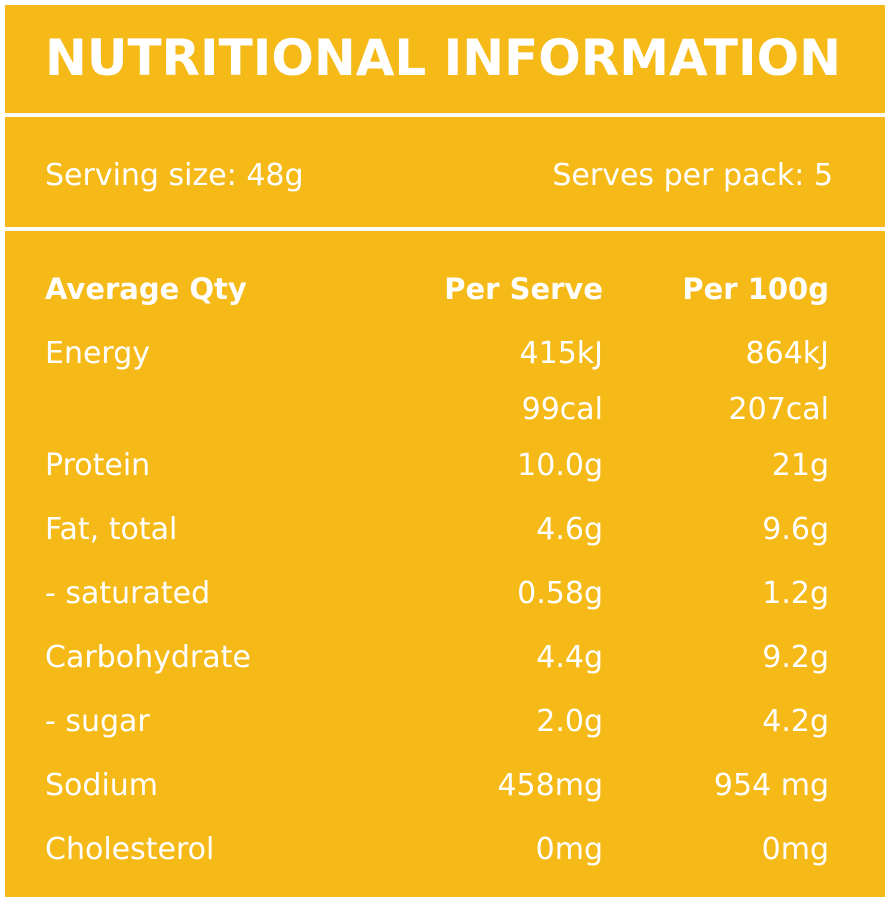 The image size is (890, 902). Describe the element at coordinates (445, 540) in the screenshot. I see `table-row: Fat, total 4.6g 9.6g` at that location.